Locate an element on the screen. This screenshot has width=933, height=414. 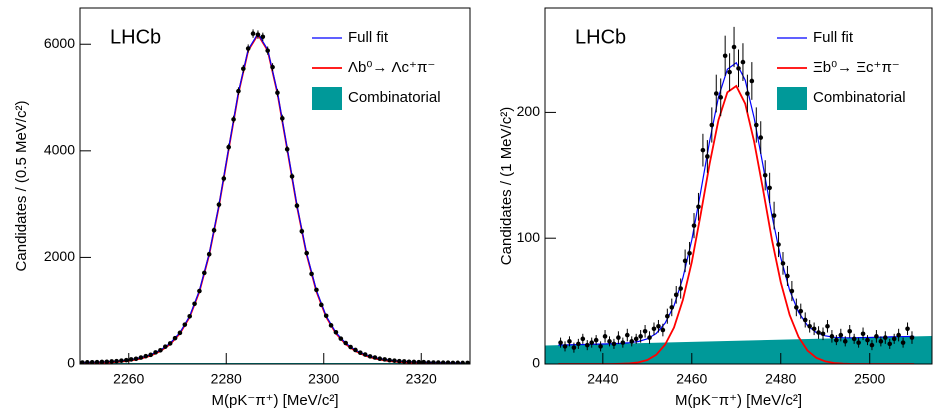
y-tick-label: 100 is located at coordinates (529, 237).